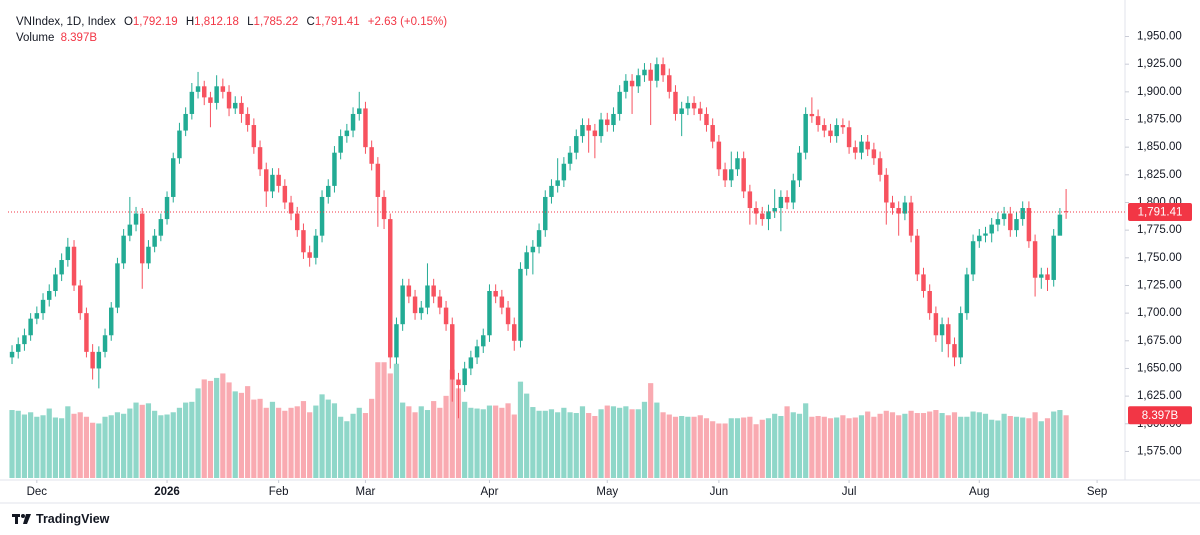 This screenshot has width=1200, height=535. What do you see at coordinates (21, 519) in the screenshot?
I see `brand-logo` at bounding box center [21, 519].